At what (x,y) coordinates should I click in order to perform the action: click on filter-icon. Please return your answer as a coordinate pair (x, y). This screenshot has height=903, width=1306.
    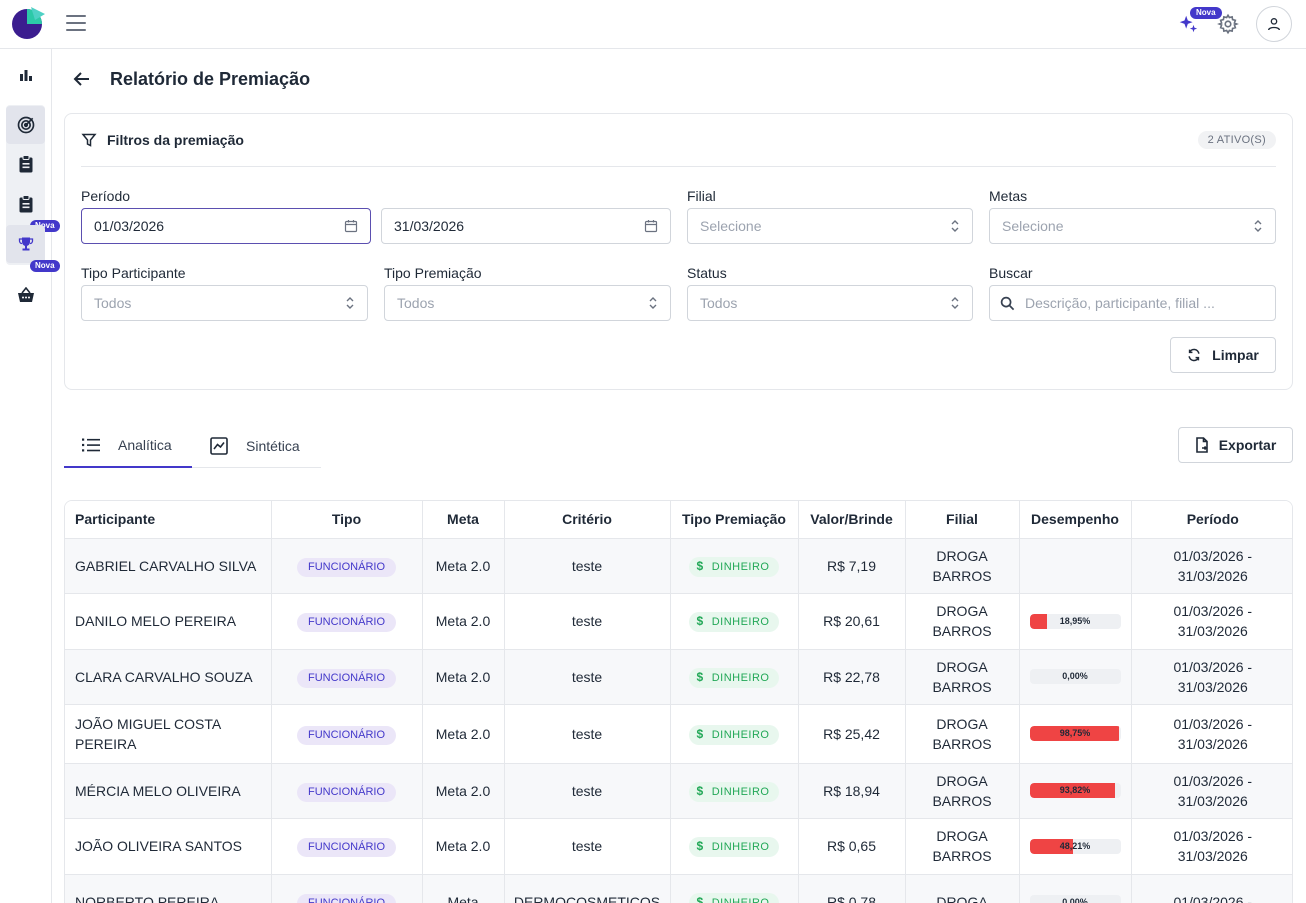
    Looking at the image, I should click on (89, 140).